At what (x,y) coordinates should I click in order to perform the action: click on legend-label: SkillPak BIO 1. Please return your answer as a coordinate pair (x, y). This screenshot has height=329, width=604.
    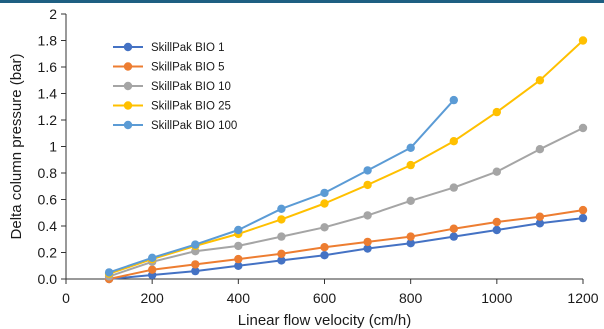
    Looking at the image, I should click on (188, 48).